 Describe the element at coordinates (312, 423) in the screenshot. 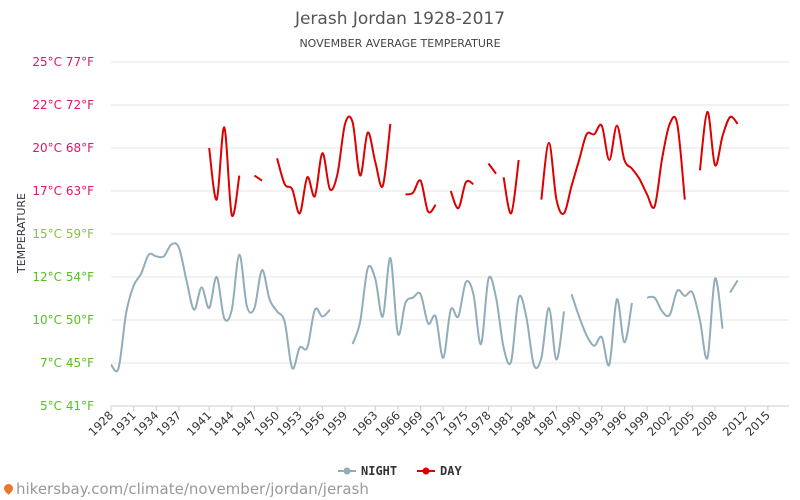

I see `x-tick-label: 1956` at that location.